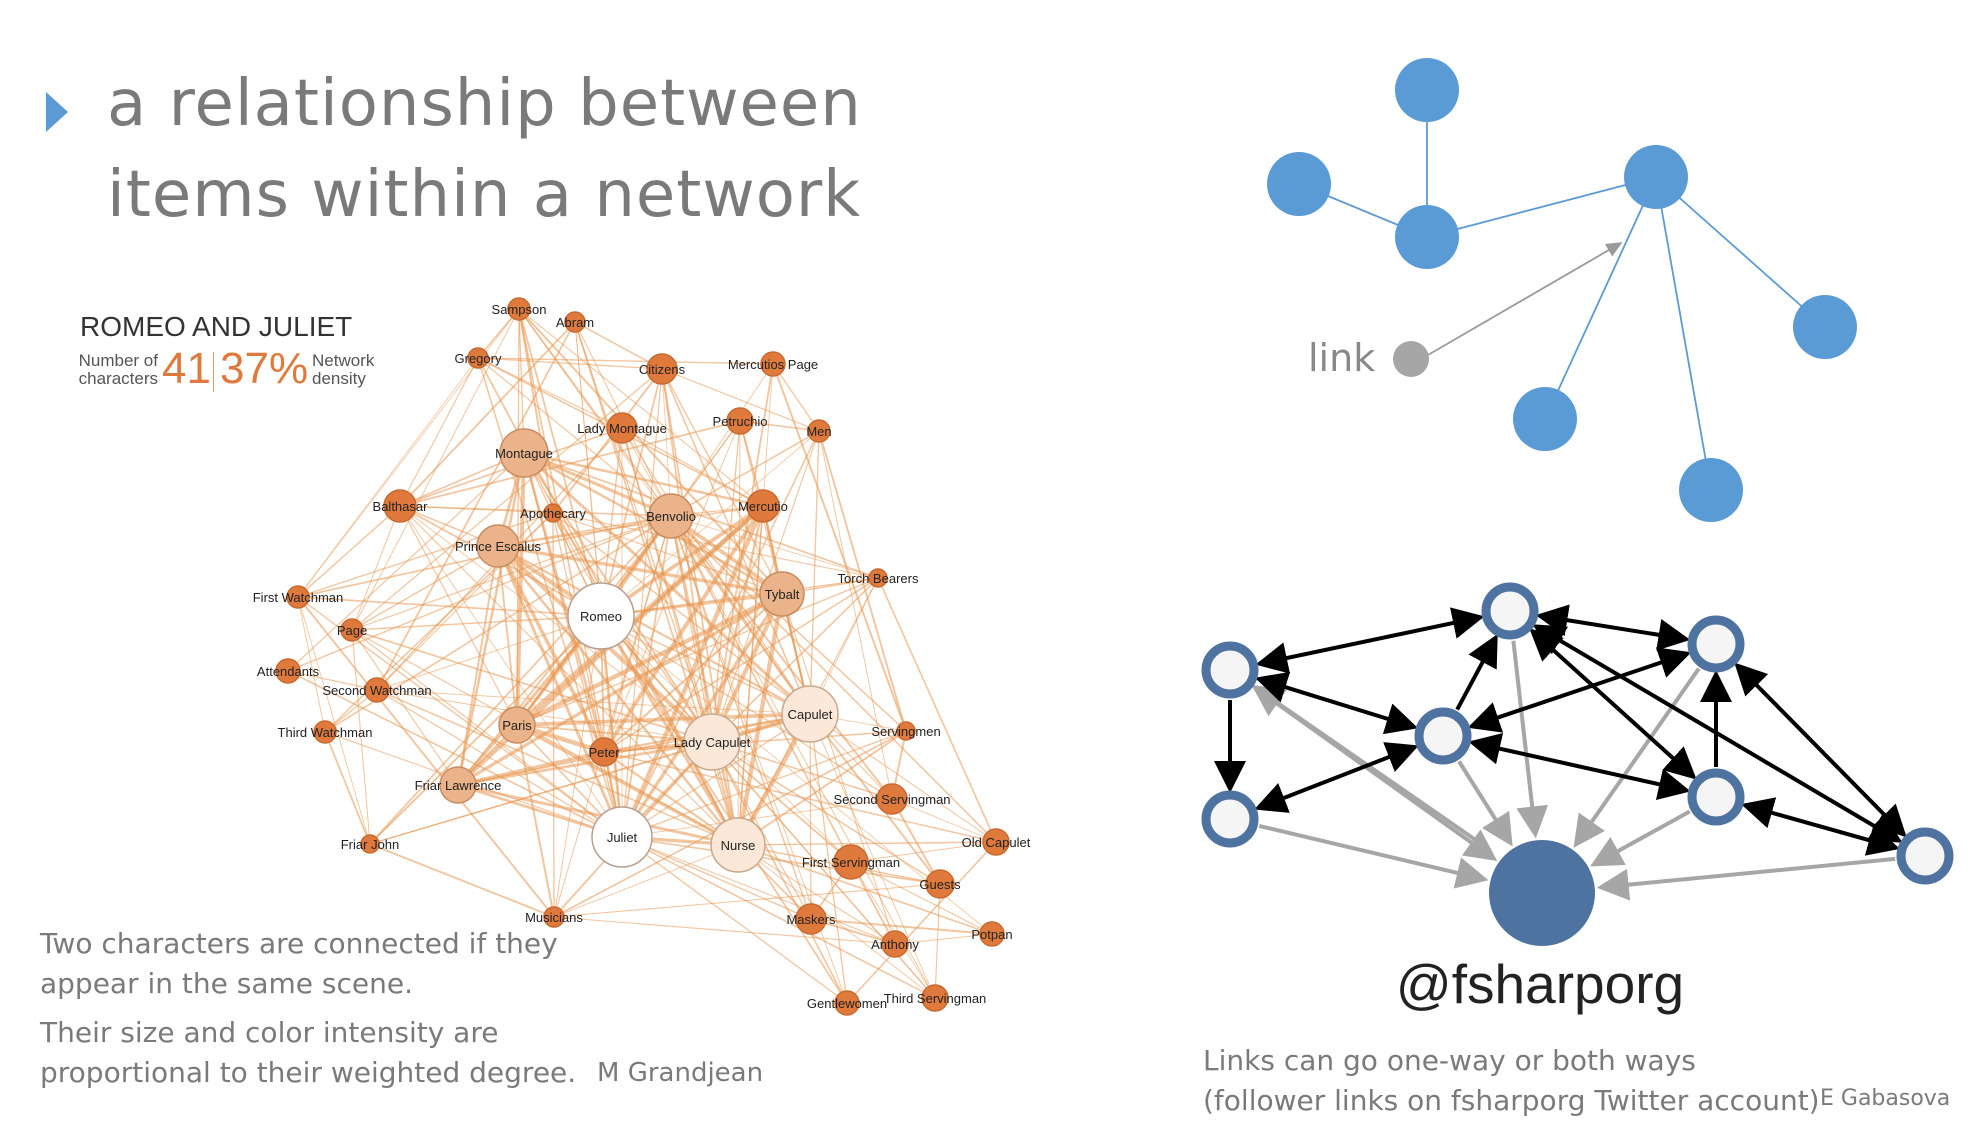  What do you see at coordinates (1449, 1060) in the screenshot?
I see `follow-caption-1: Links can go one-way or both ways` at bounding box center [1449, 1060].